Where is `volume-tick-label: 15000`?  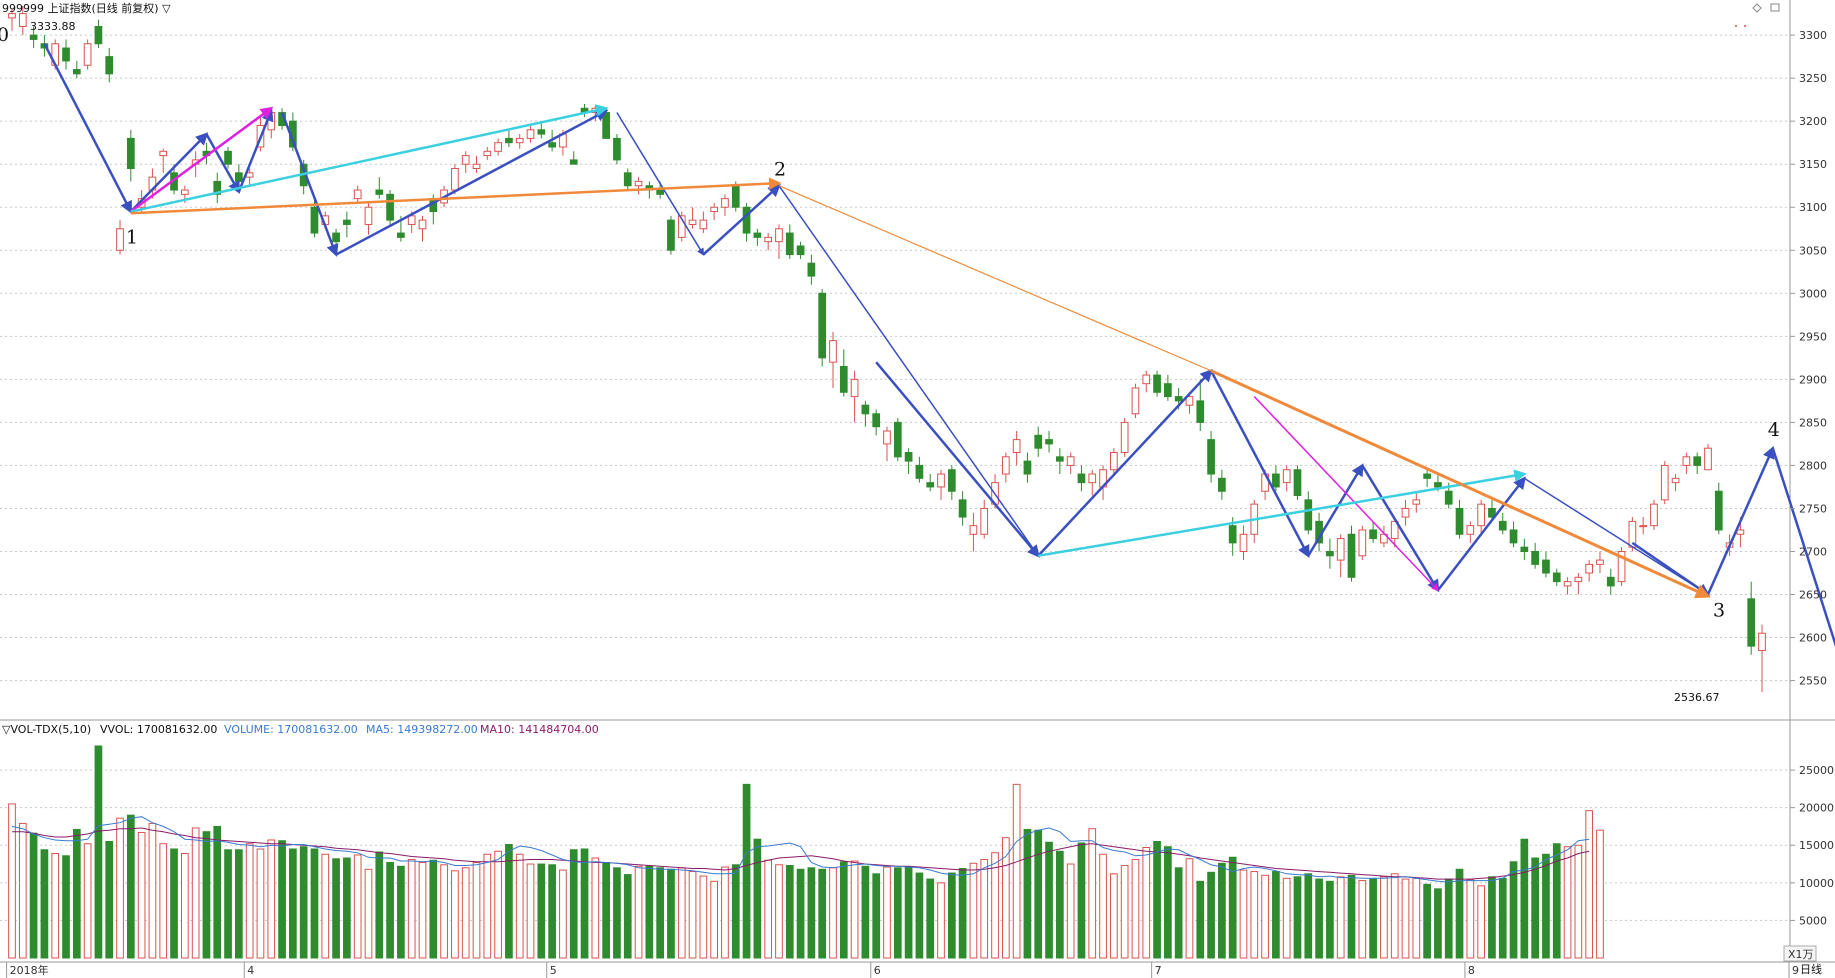
volume-tick-label: 15000 is located at coordinates (1816, 845).